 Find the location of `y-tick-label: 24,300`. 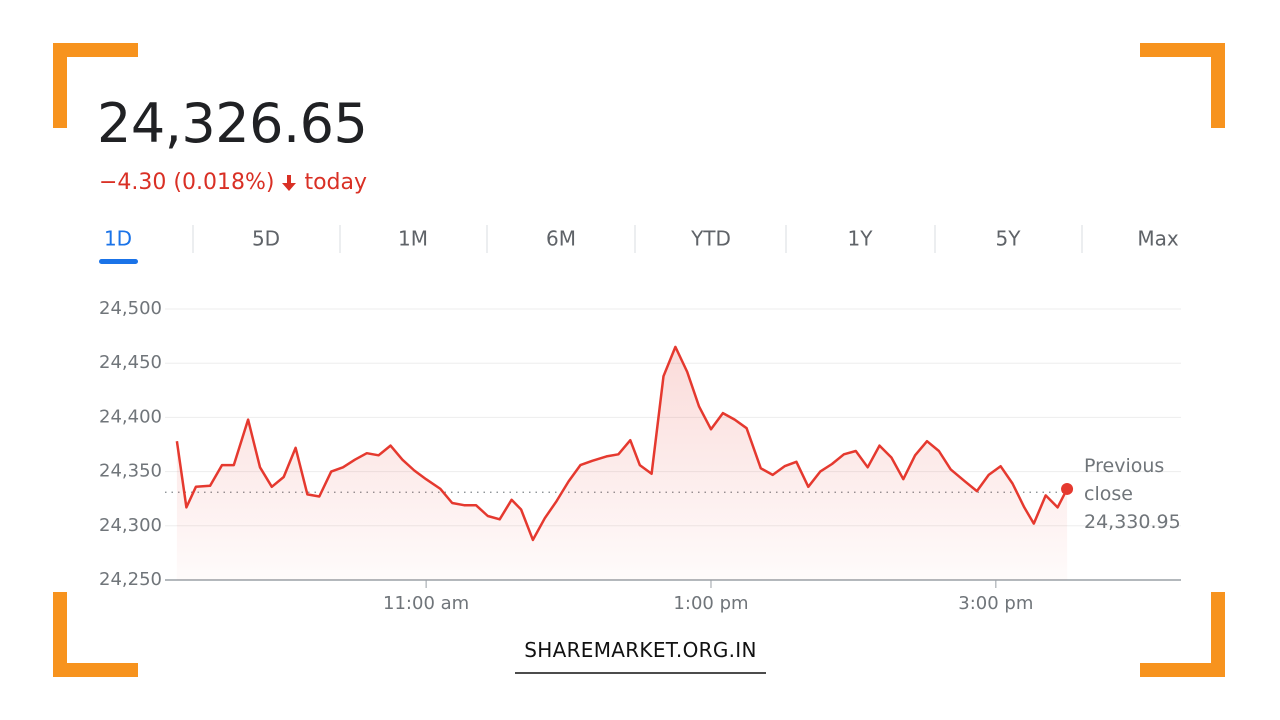

y-tick-label: 24,300 is located at coordinates (130, 525).